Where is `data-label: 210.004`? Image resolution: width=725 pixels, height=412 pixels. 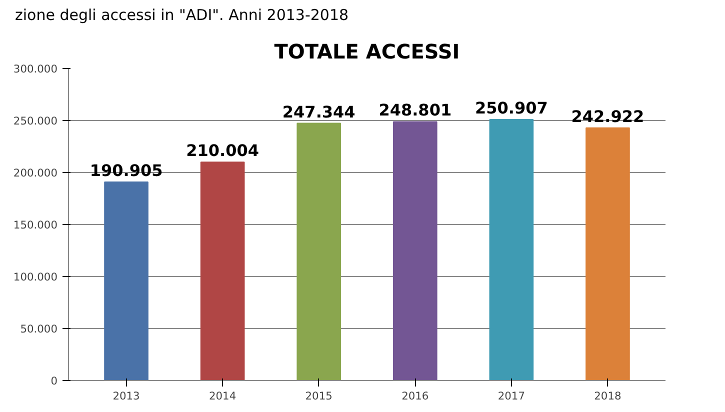 data-label: 210.004 is located at coordinates (222, 150).